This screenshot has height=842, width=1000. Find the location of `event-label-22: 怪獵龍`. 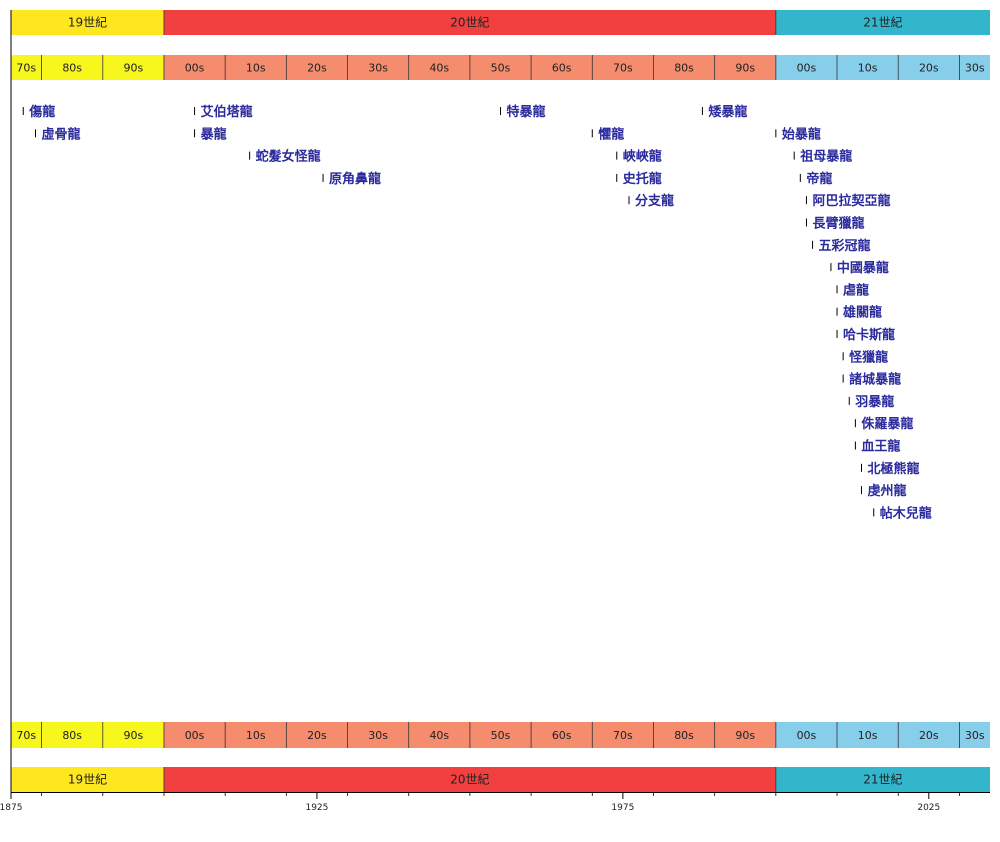

event-label-22: 怪獵龍 is located at coordinates (868, 357).